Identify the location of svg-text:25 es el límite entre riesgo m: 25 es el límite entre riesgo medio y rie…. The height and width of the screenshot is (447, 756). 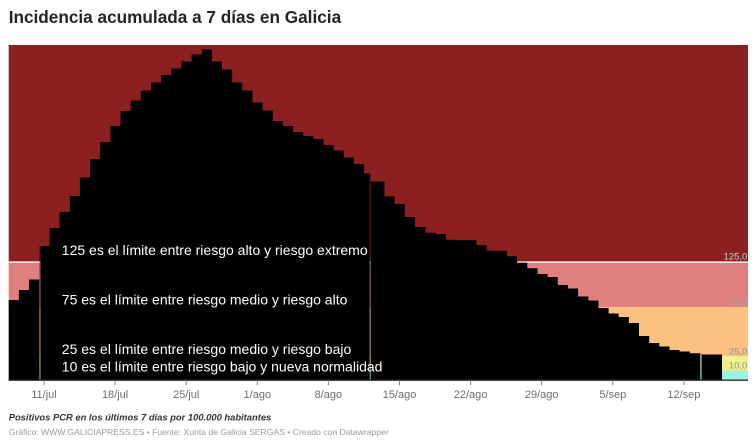
(207, 349).